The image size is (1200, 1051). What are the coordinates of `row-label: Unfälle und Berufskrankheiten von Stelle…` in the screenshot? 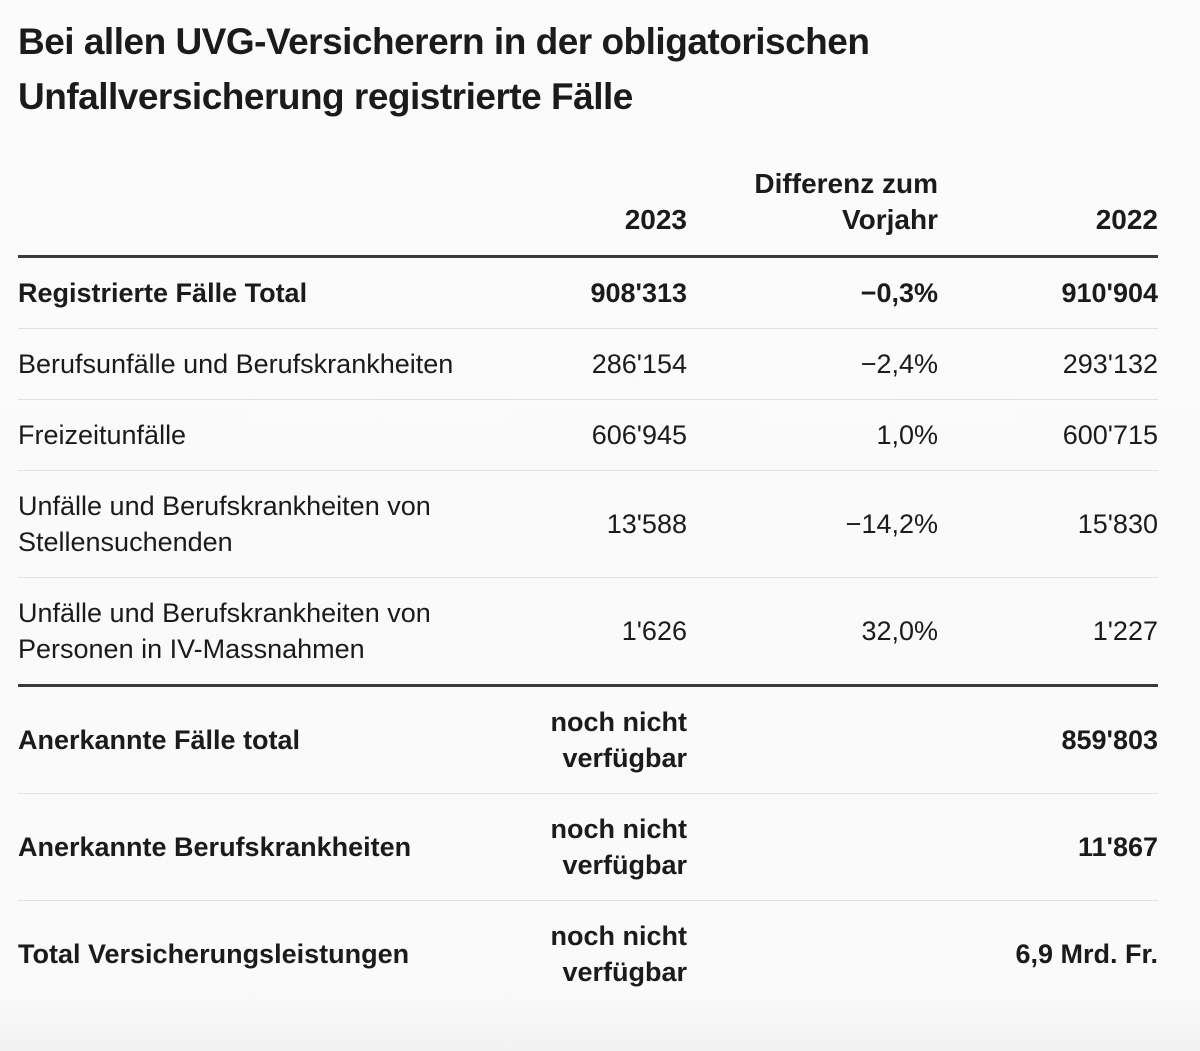 It's located at (224, 524).